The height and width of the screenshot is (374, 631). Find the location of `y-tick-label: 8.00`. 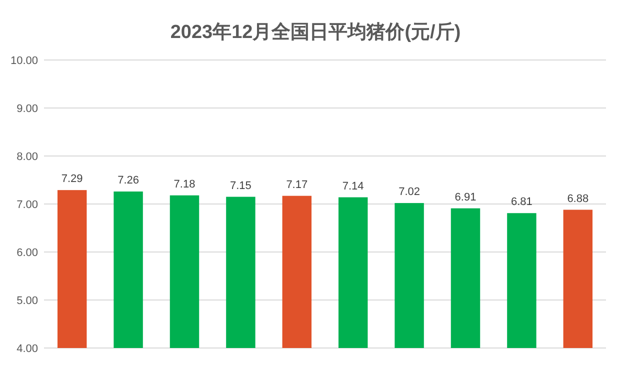

y-tick-label: 8.00 is located at coordinates (27, 157).